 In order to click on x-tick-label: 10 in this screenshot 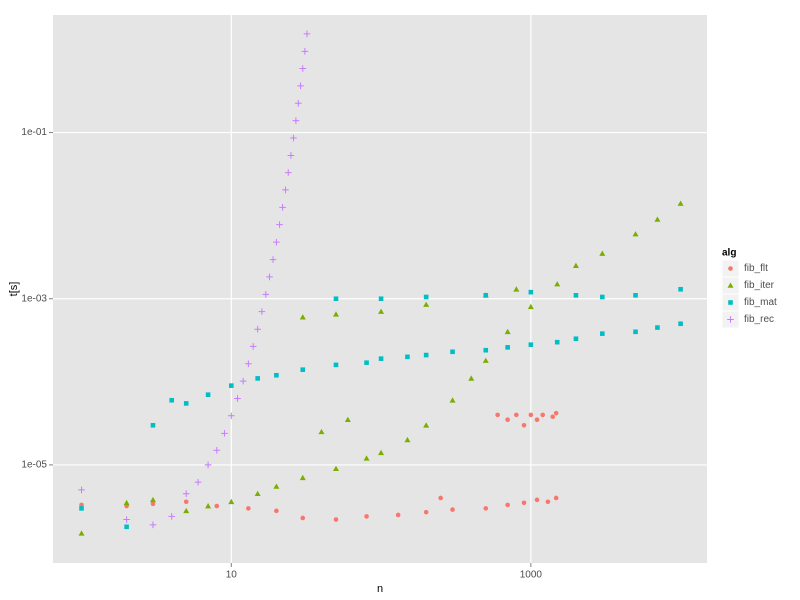, I will do `click(232, 575)`.